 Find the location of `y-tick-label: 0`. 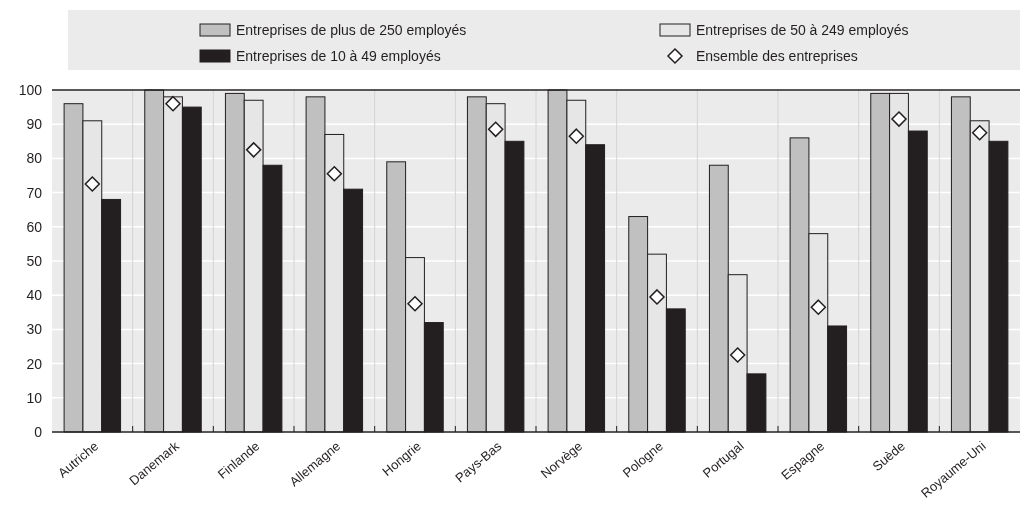

y-tick-label: 0 is located at coordinates (38, 431).